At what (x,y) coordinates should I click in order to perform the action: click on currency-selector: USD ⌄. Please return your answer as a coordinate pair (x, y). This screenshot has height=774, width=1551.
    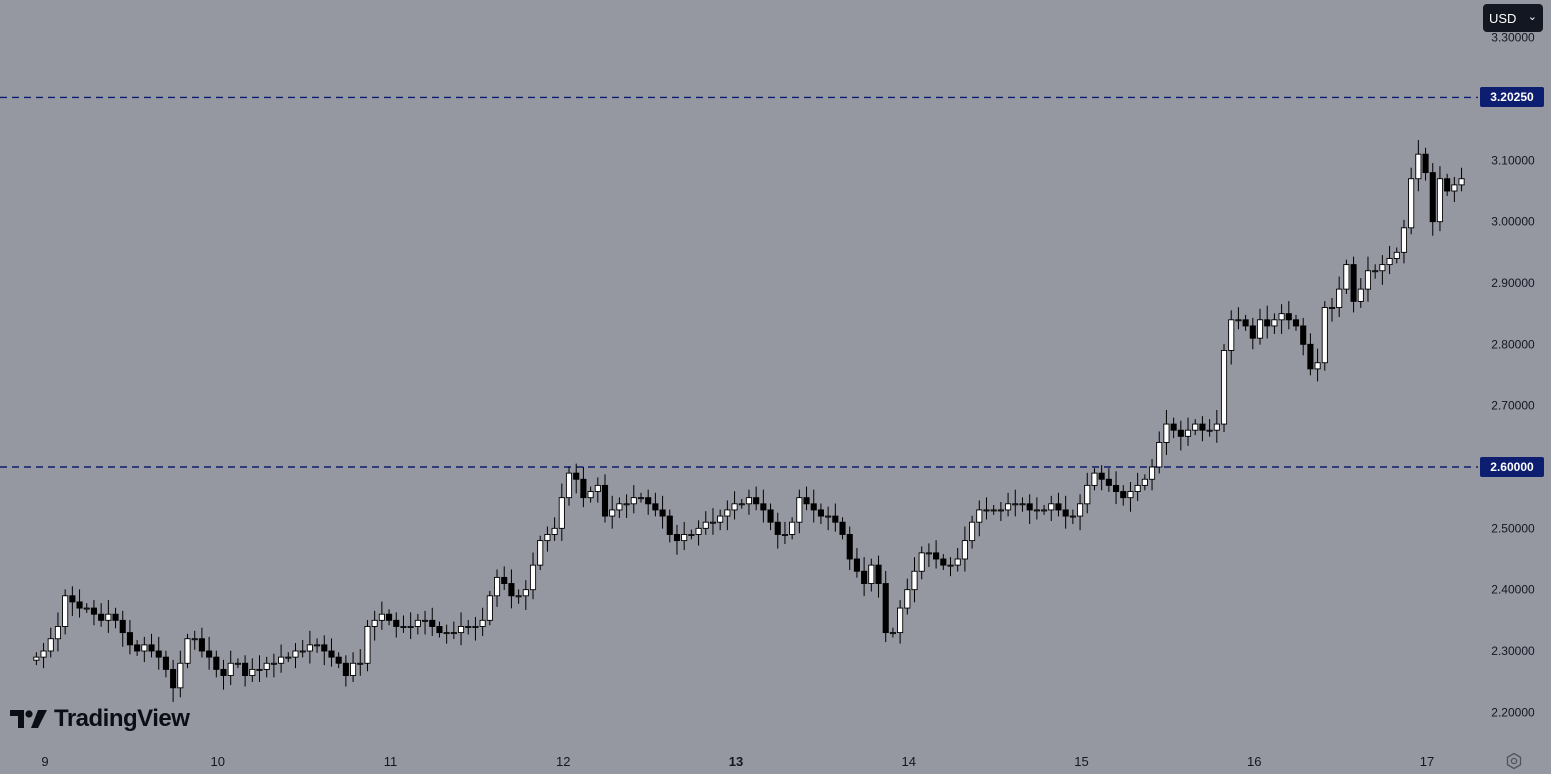
    Looking at the image, I should click on (1513, 18).